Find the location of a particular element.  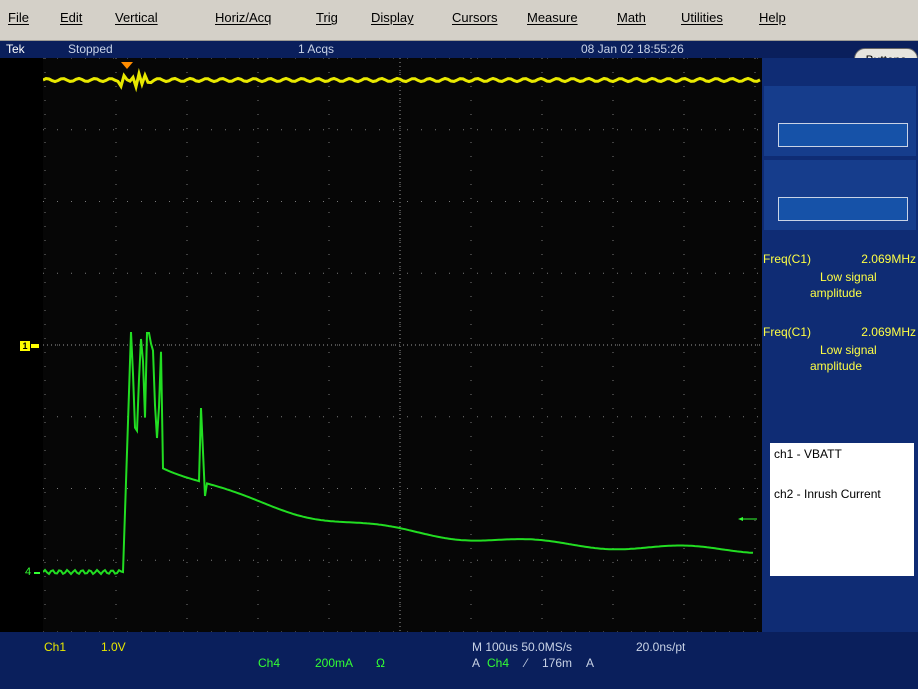

menu-measure: Measure is located at coordinates (552, 17).